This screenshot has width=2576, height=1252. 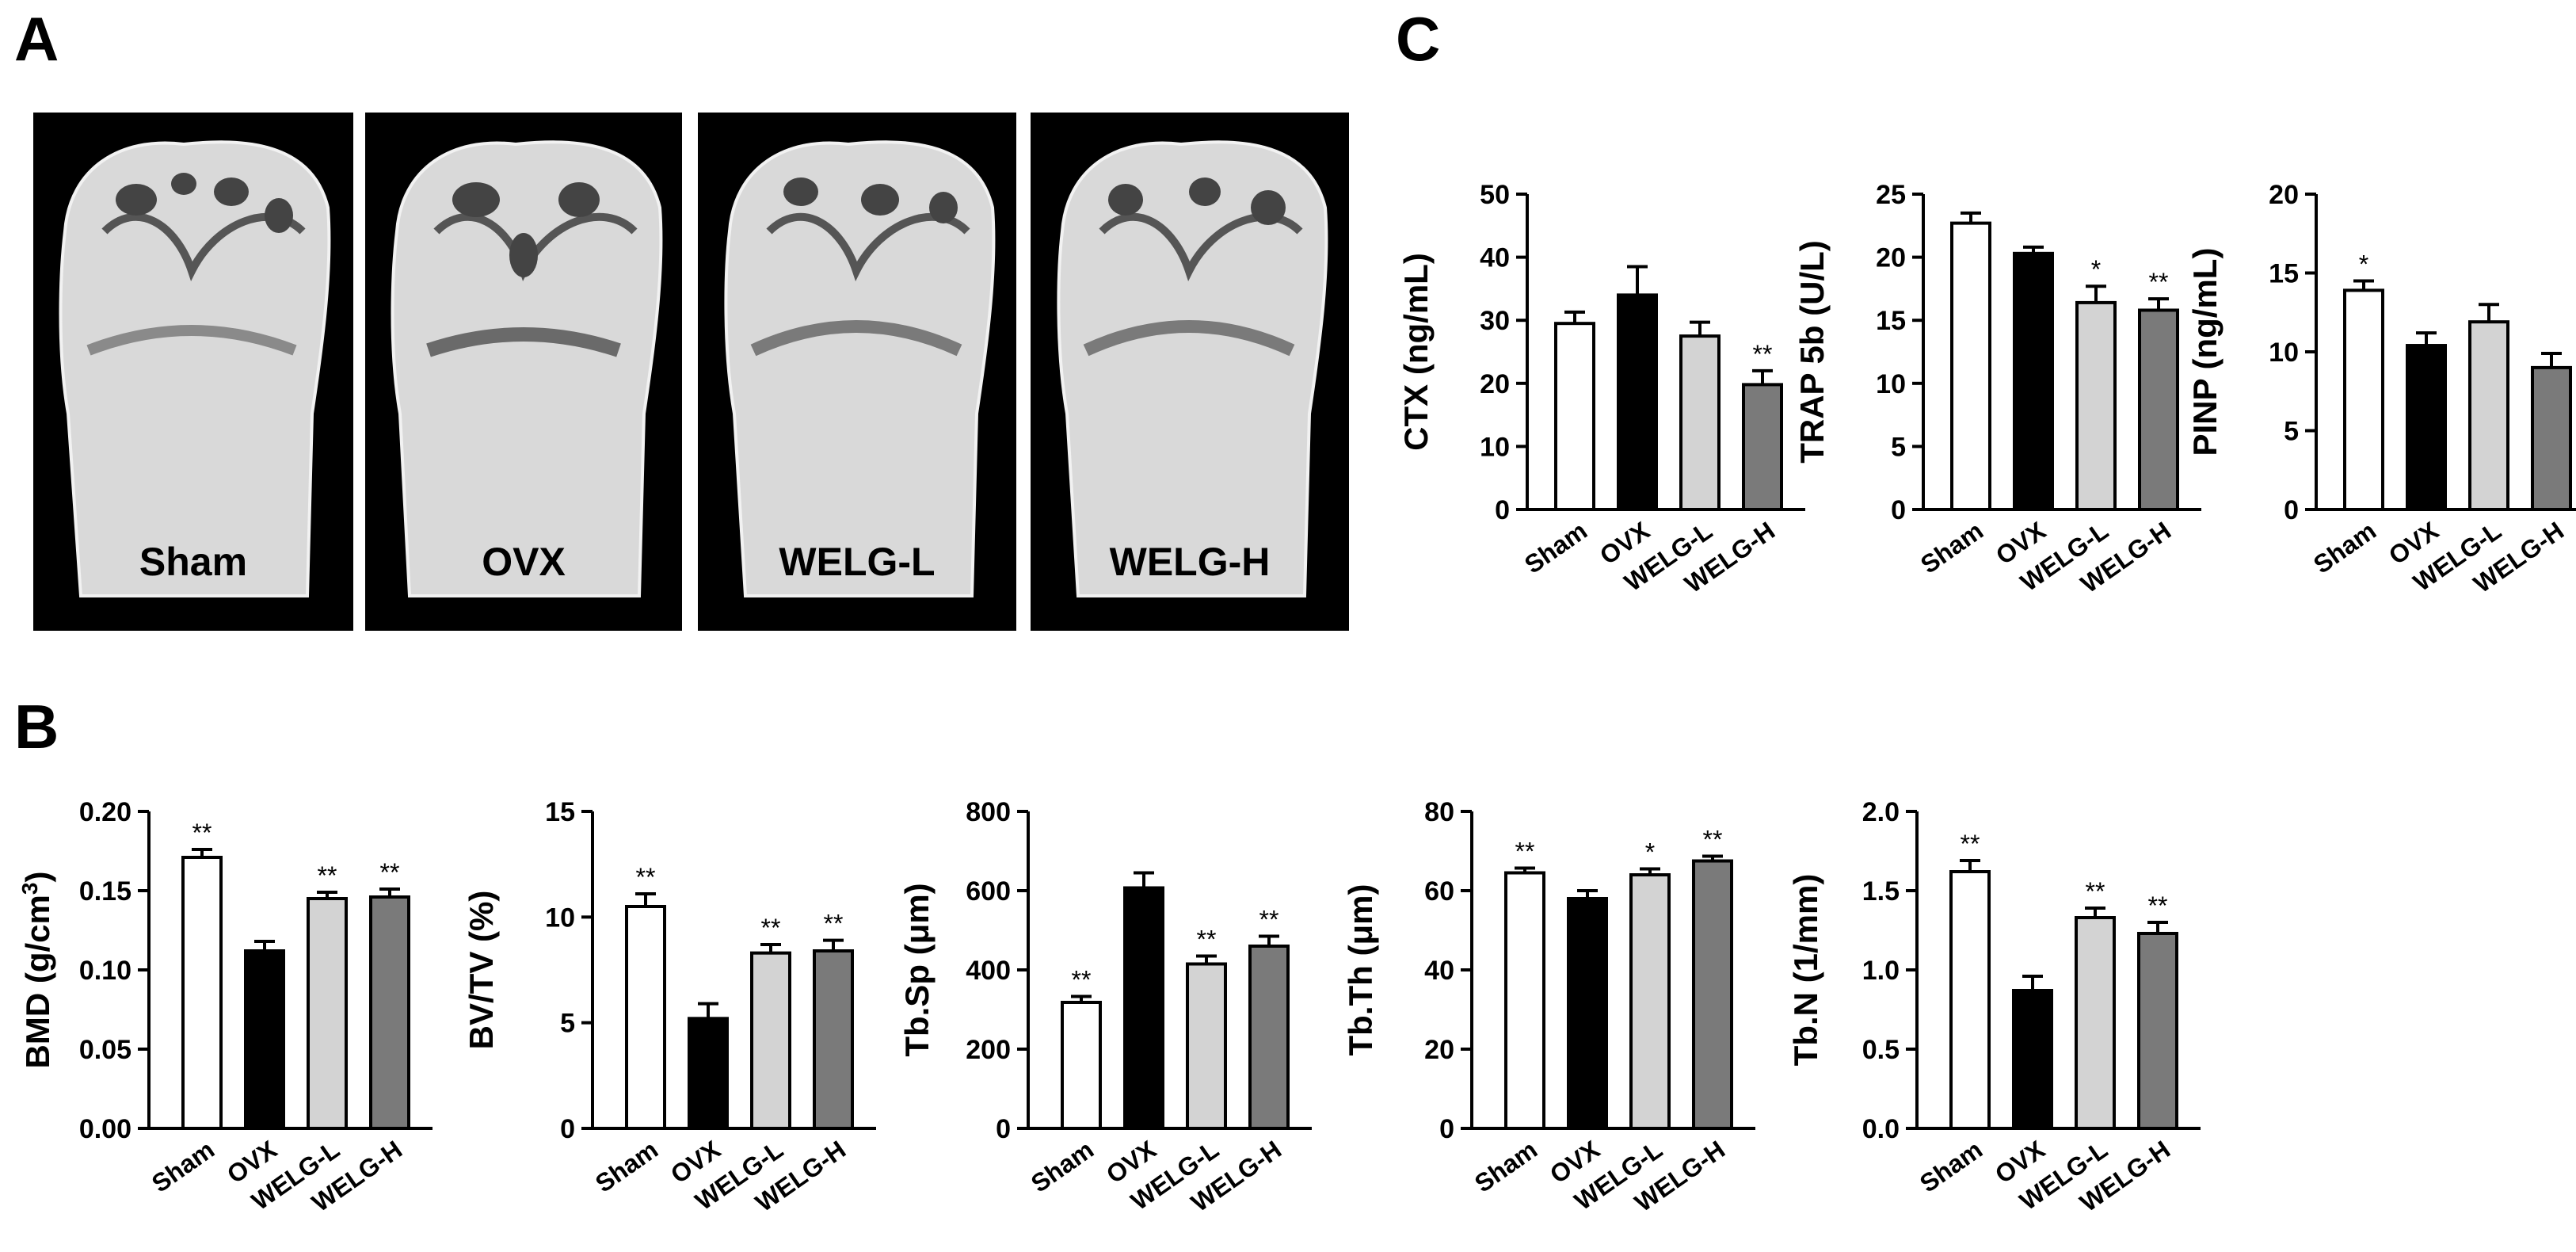 What do you see at coordinates (105, 1129) in the screenshot?
I see `y-tick-label: 0.00` at bounding box center [105, 1129].